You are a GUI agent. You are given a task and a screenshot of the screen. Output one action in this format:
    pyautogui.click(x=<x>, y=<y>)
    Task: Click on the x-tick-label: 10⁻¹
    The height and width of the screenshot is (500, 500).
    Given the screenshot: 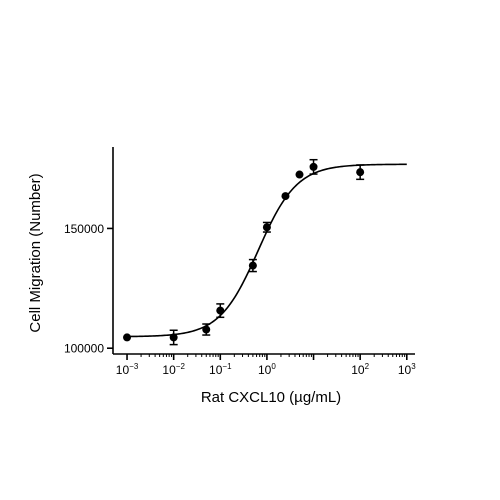 What is the action you would take?
    pyautogui.click(x=220, y=369)
    